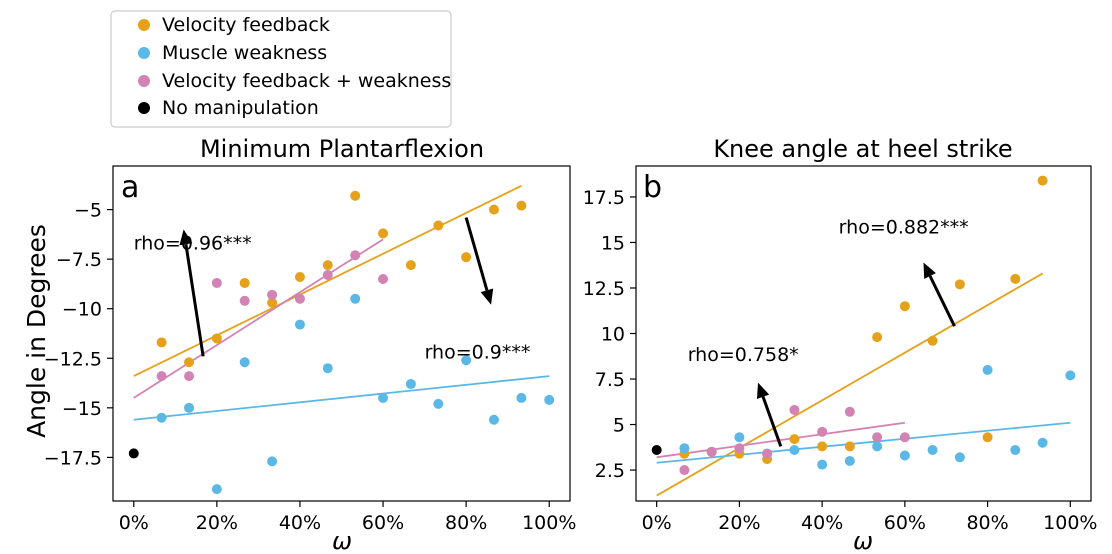  Describe the element at coordinates (144, 25) in the screenshot. I see `legend-marker-velocity-feedback` at that location.